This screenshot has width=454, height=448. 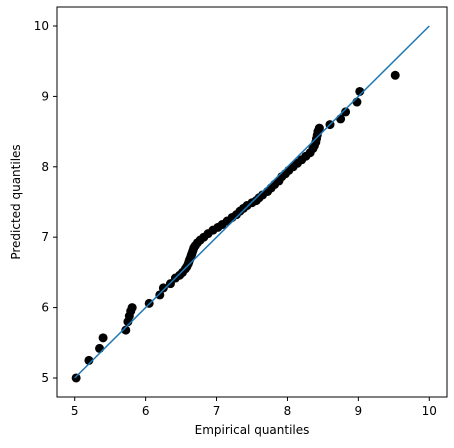 What do you see at coordinates (45, 378) in the screenshot?
I see `y-tick-label: 5` at bounding box center [45, 378].